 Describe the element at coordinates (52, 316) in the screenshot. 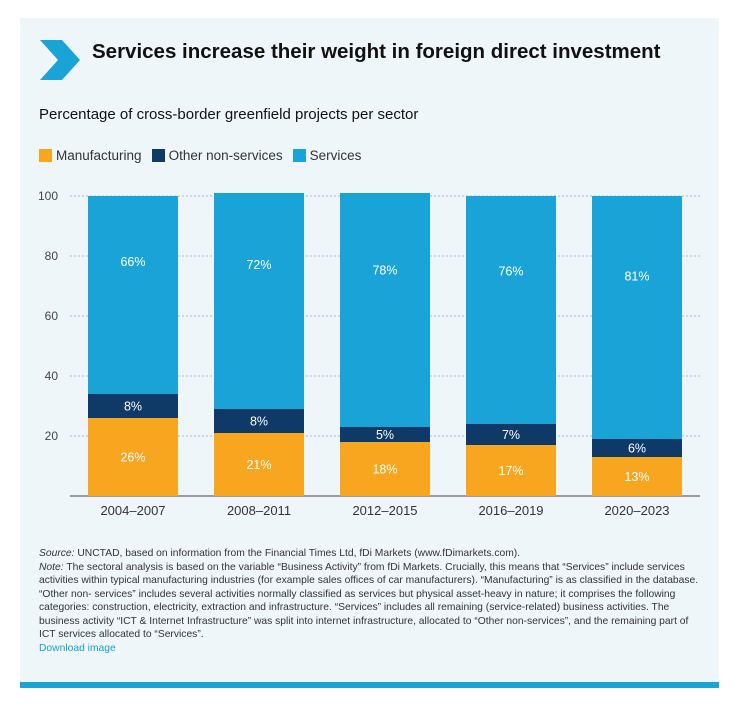

I see `y-tick-label-60: 60` at that location.